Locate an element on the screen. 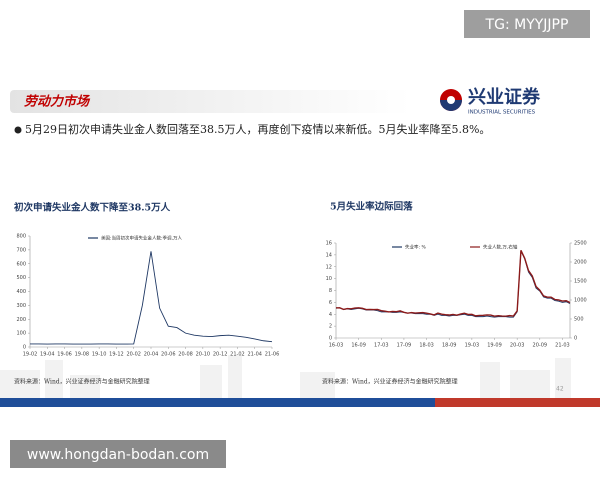 The width and height of the screenshot is (600, 480). x-tick-label: 16-09 is located at coordinates (358, 346).